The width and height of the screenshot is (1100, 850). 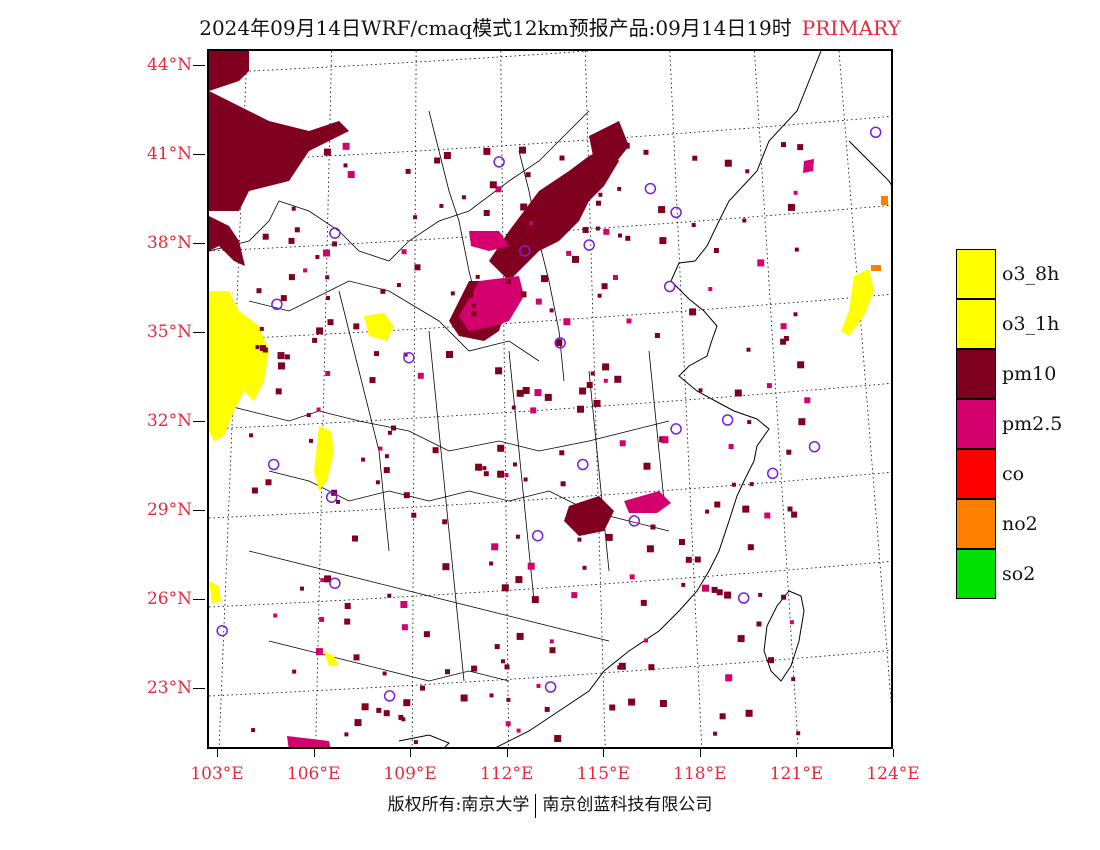 I want to click on lat-tick-label: 41°N, so click(x=169, y=154).